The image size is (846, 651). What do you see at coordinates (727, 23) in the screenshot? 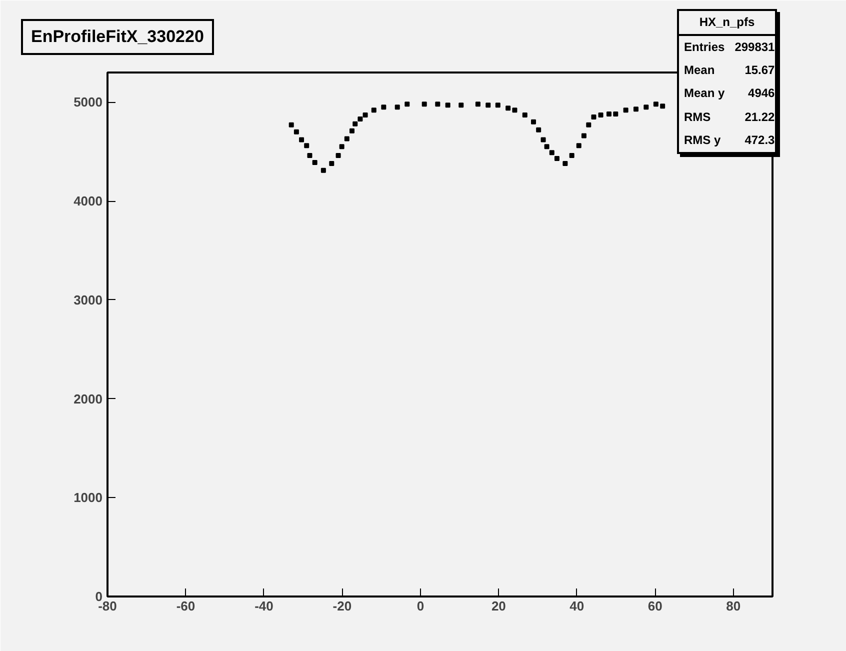
I see `text: HX_n_pfs` at bounding box center [727, 23].